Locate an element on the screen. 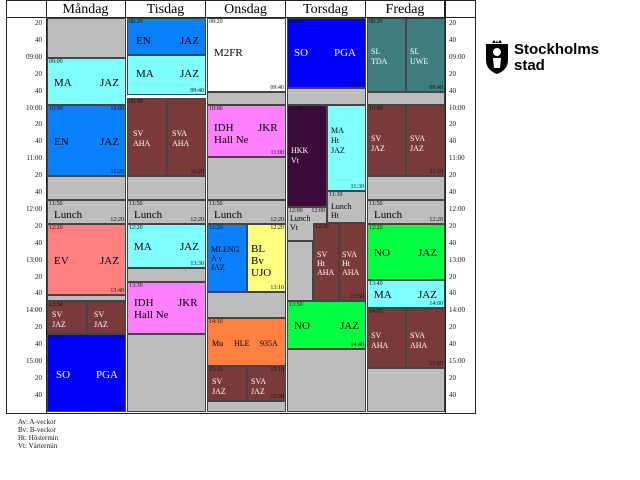 This screenshot has width=640, height=480. wed-mleng-subject: MLENG is located at coordinates (225, 249).